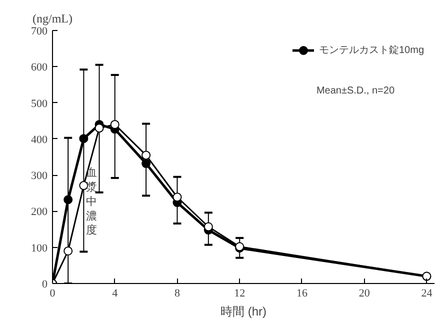  Describe the element at coordinates (371, 50) in the screenshot. I see `legend-label: モンテルカスト錠10mg` at that location.